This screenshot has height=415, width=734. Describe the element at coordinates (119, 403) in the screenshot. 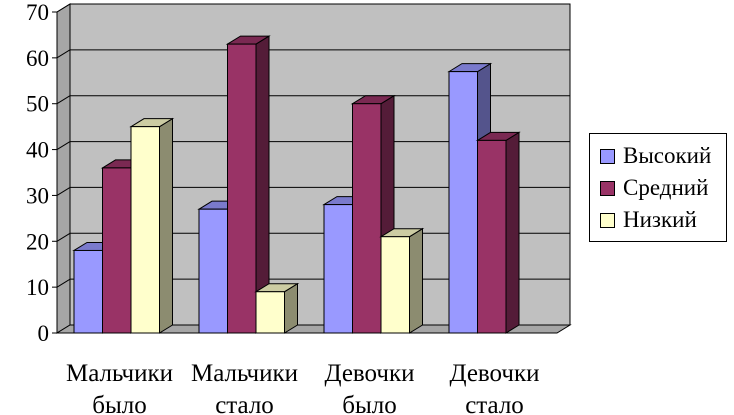

I see `x-tick-label-0-1: было` at that location.